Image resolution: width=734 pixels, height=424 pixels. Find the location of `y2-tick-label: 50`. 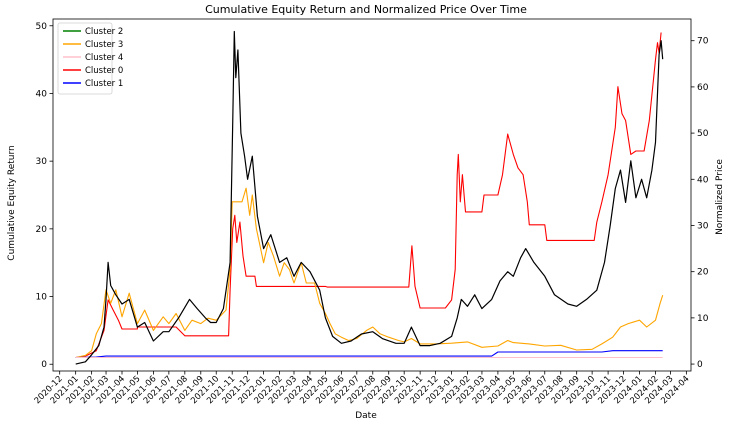

y2-tick-label: 50 is located at coordinates (703, 134).